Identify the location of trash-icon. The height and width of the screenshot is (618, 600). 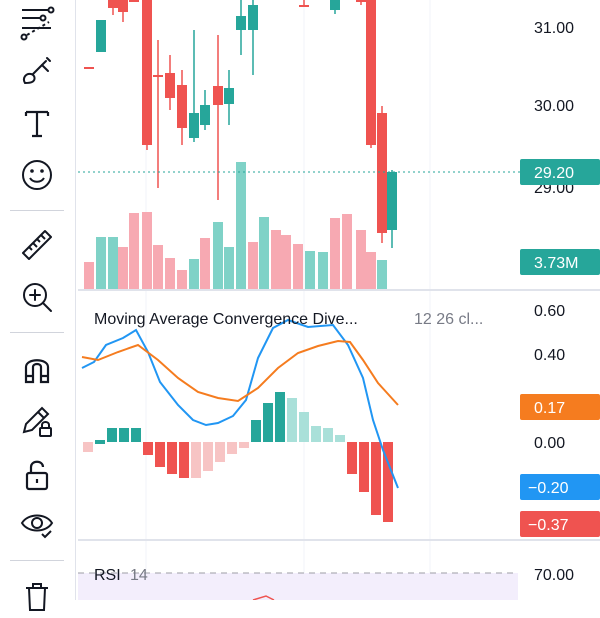
(37, 597).